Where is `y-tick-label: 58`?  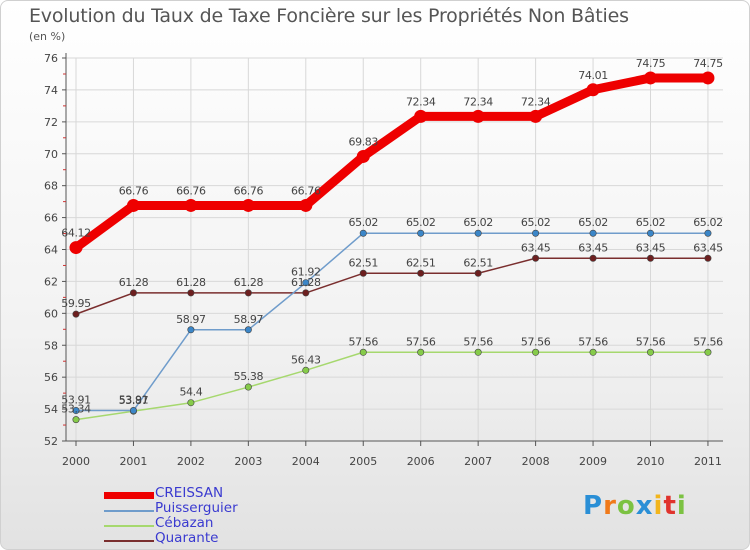 y-tick-label: 58 is located at coordinates (51, 345).